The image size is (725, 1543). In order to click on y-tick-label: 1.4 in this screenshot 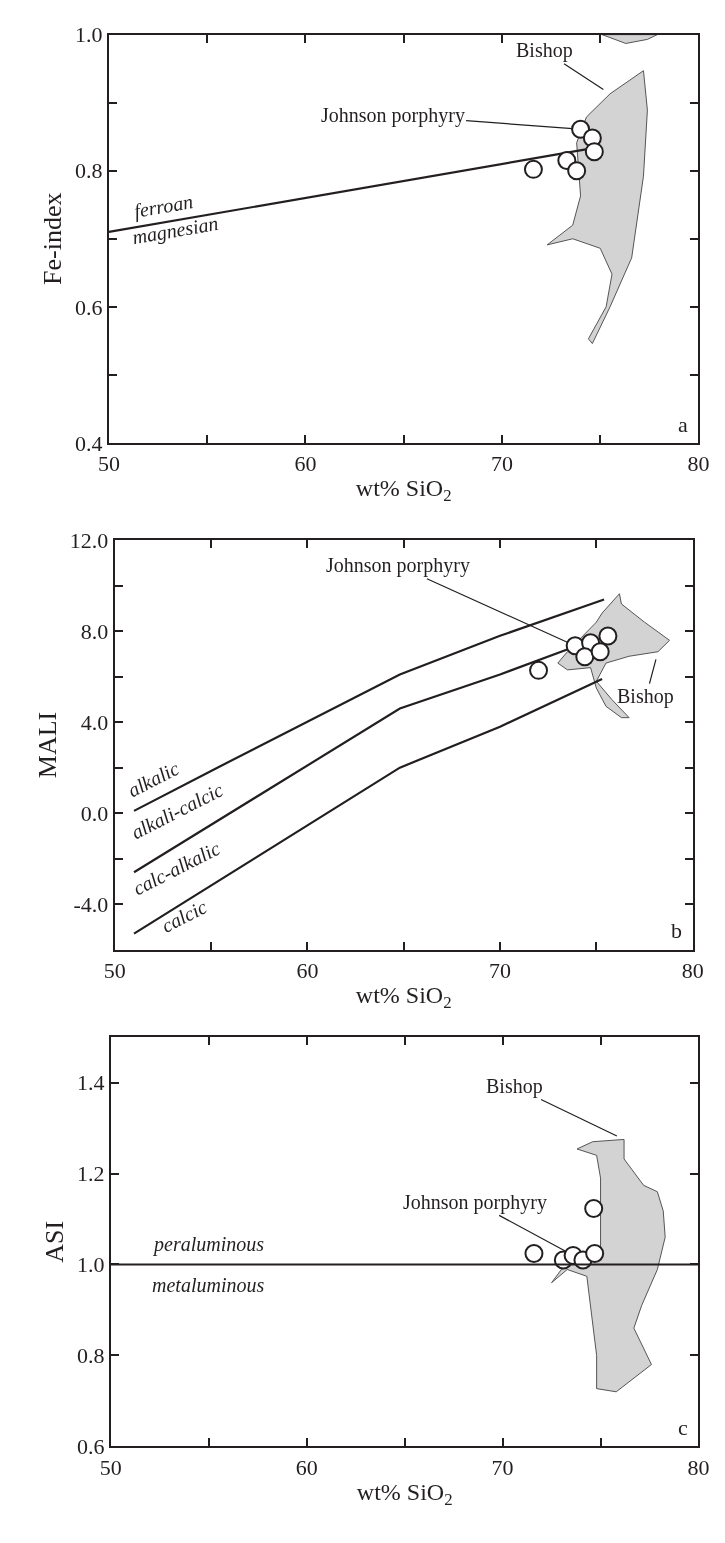, I will do `click(90, 1083)`.